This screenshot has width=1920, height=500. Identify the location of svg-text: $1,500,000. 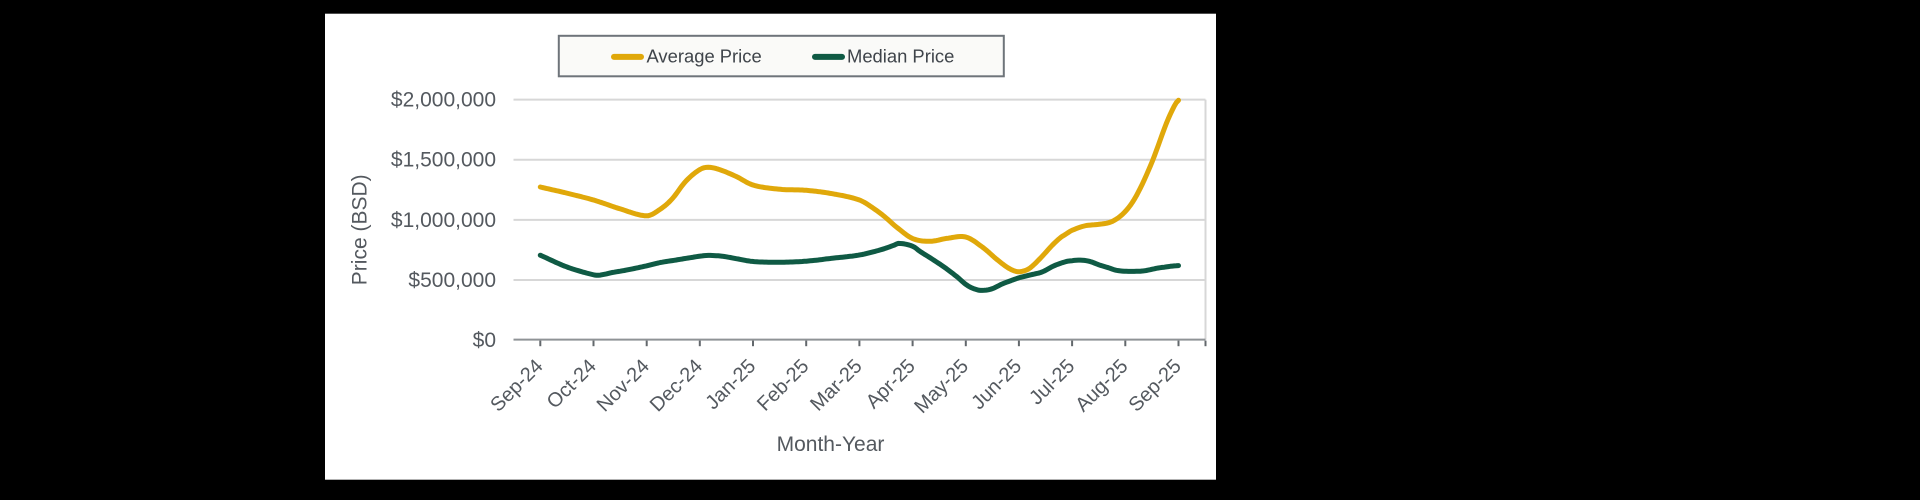
(443, 160).